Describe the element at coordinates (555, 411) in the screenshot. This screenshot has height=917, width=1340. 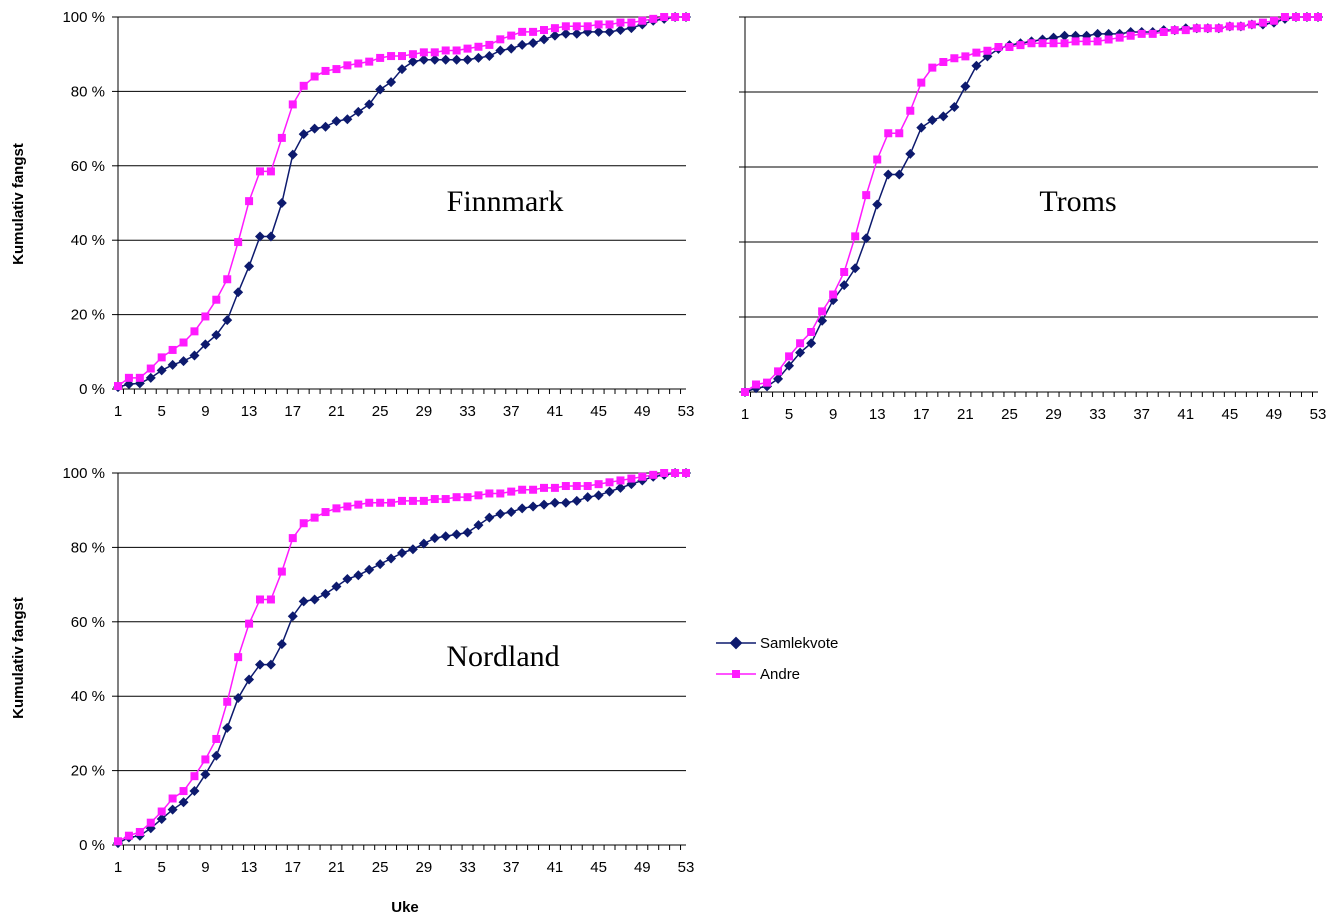
I see `x-tick-label-finnmark: 41` at that location.